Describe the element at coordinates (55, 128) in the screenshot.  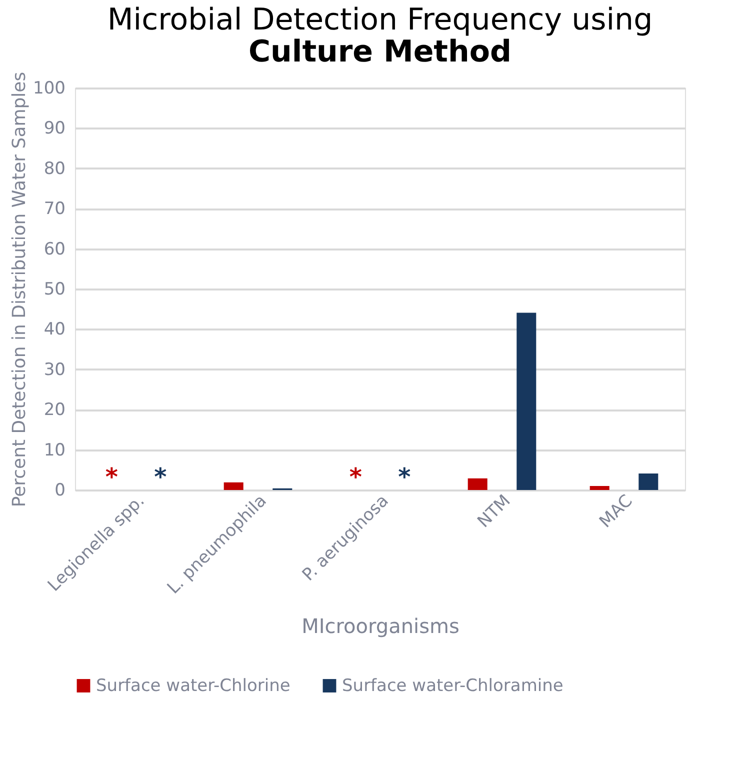
I see `y-tick-label: 90` at that location.